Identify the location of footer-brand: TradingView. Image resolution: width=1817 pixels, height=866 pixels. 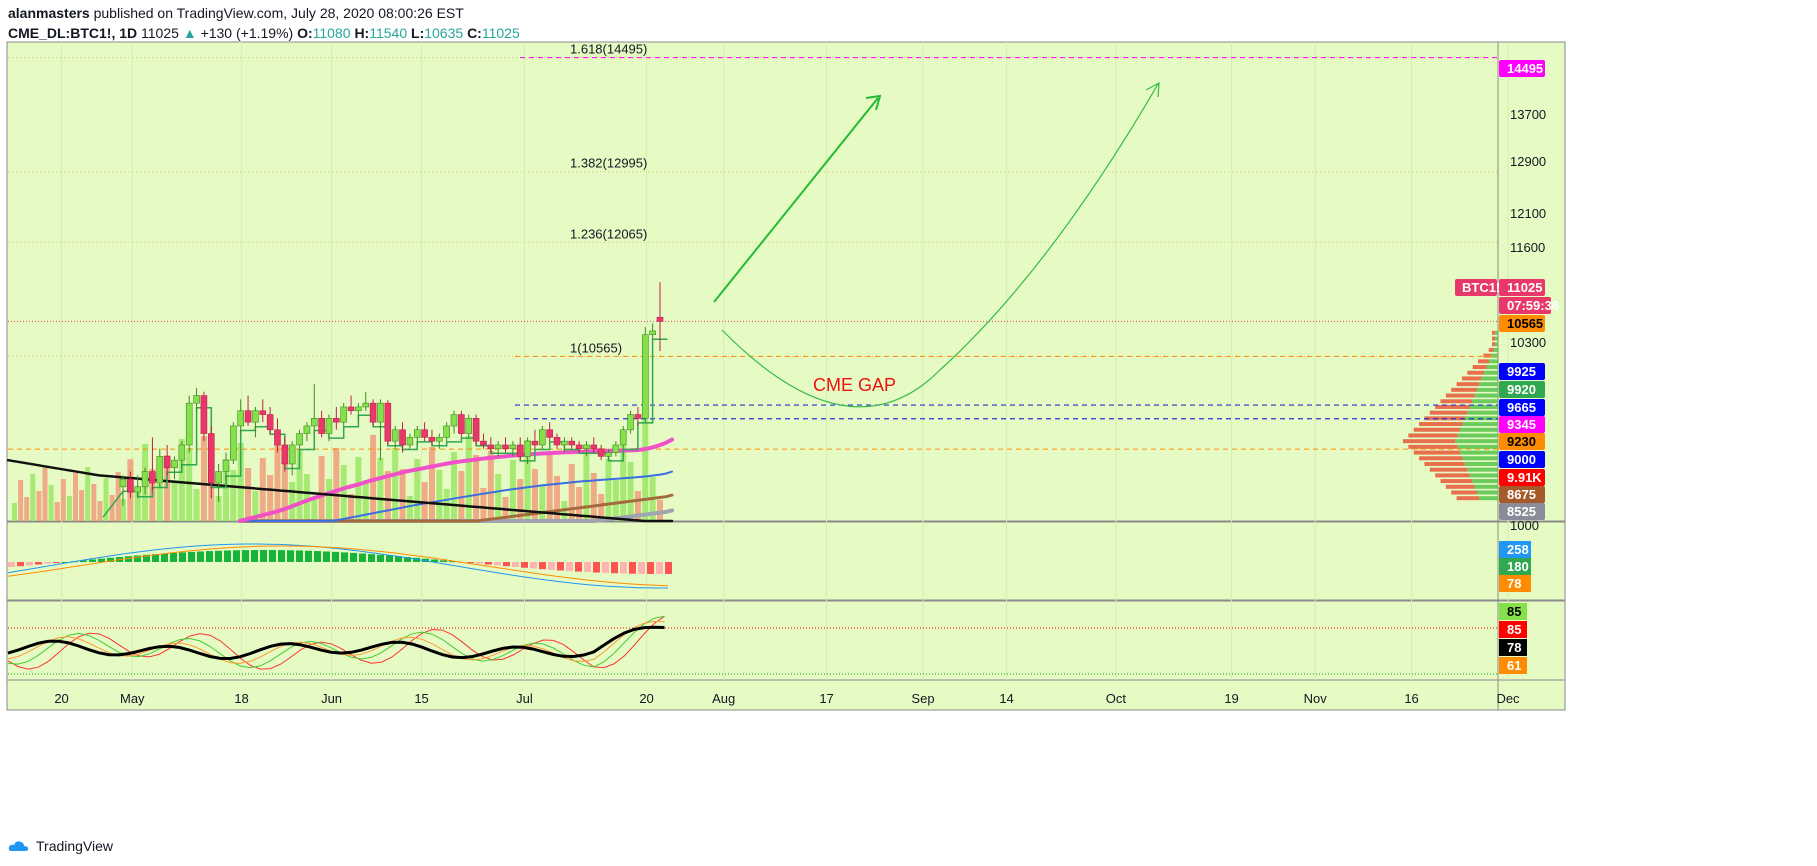
(75, 846).